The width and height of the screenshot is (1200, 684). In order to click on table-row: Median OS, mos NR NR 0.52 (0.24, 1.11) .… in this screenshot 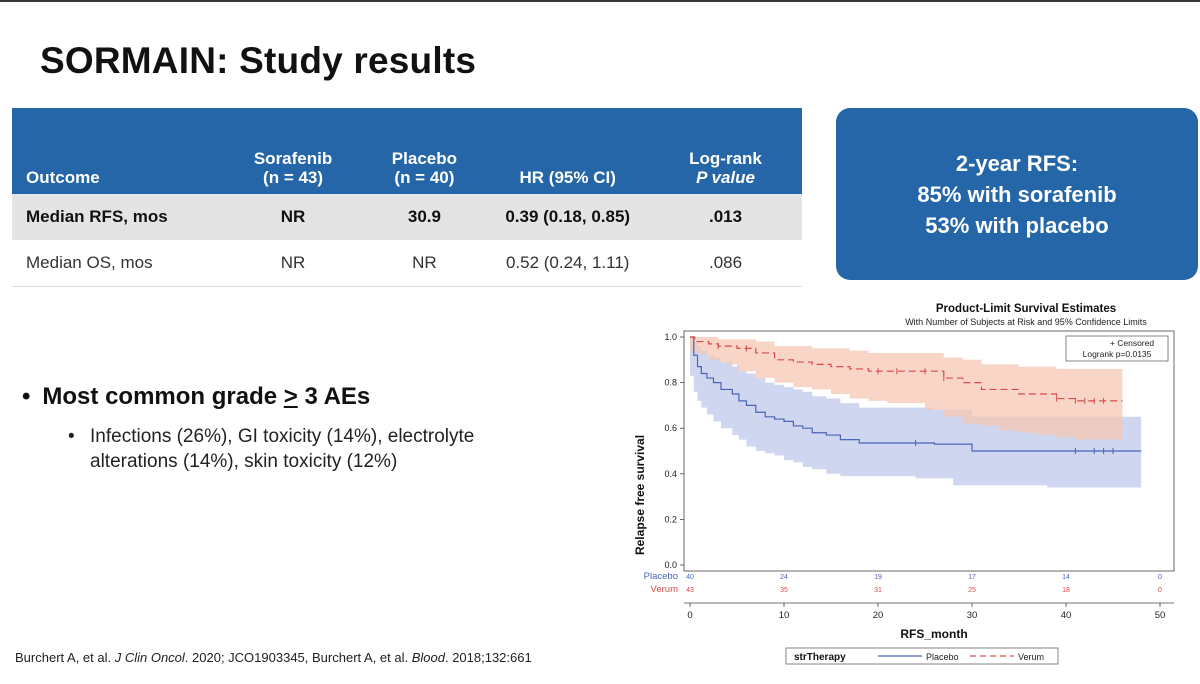, I will do `click(407, 263)`.